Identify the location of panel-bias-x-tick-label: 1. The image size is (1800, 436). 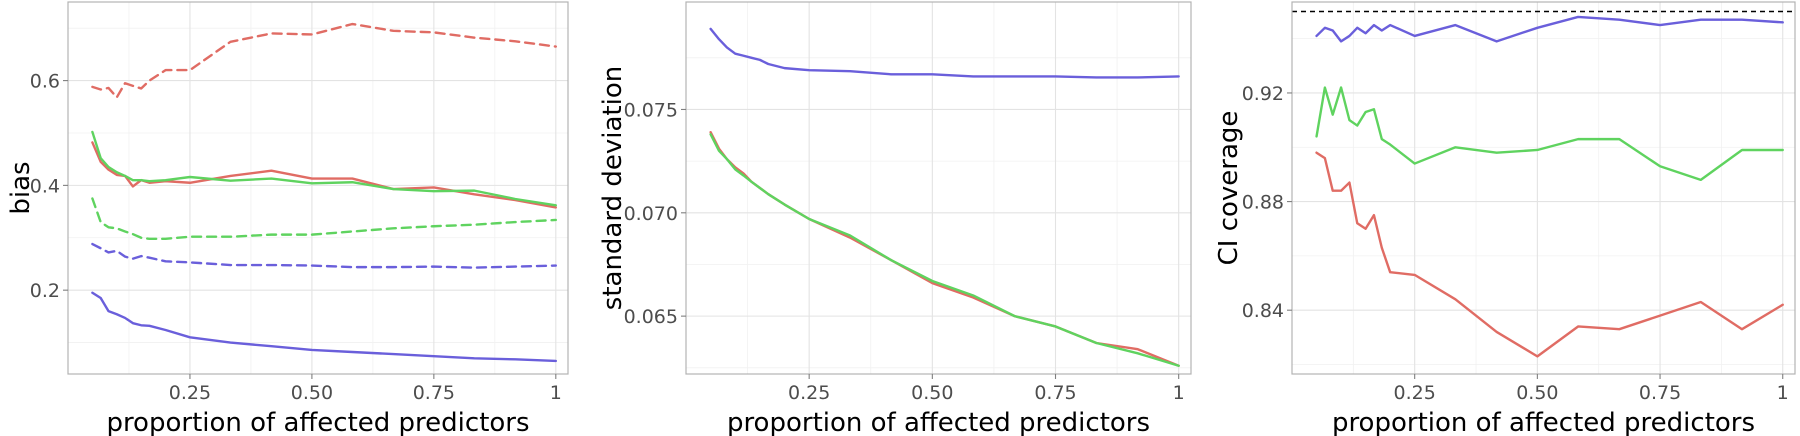
(556, 393).